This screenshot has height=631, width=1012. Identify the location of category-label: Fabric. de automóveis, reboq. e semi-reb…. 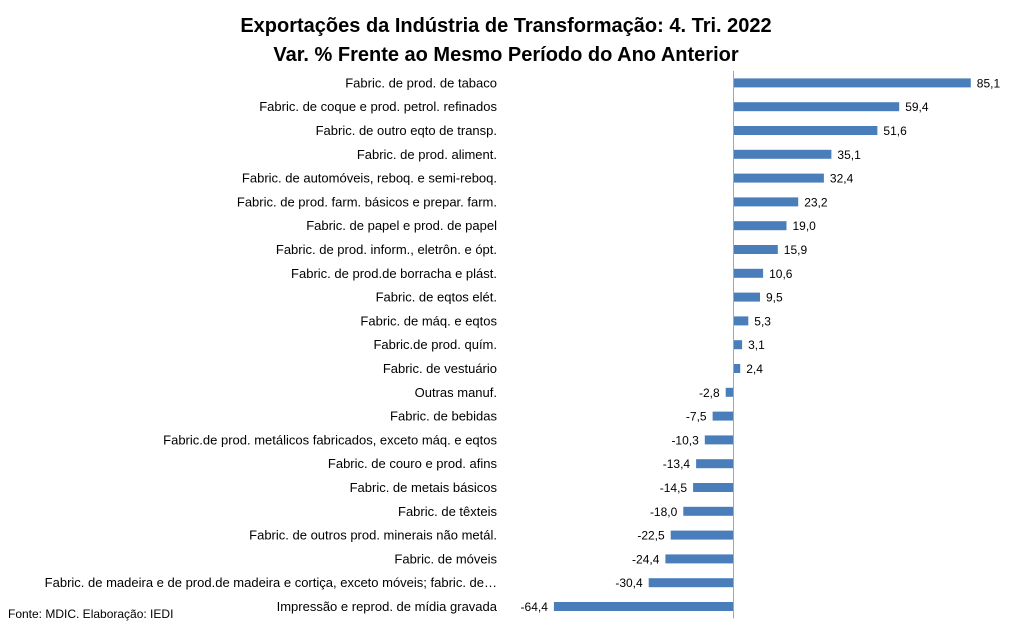
(369, 178).